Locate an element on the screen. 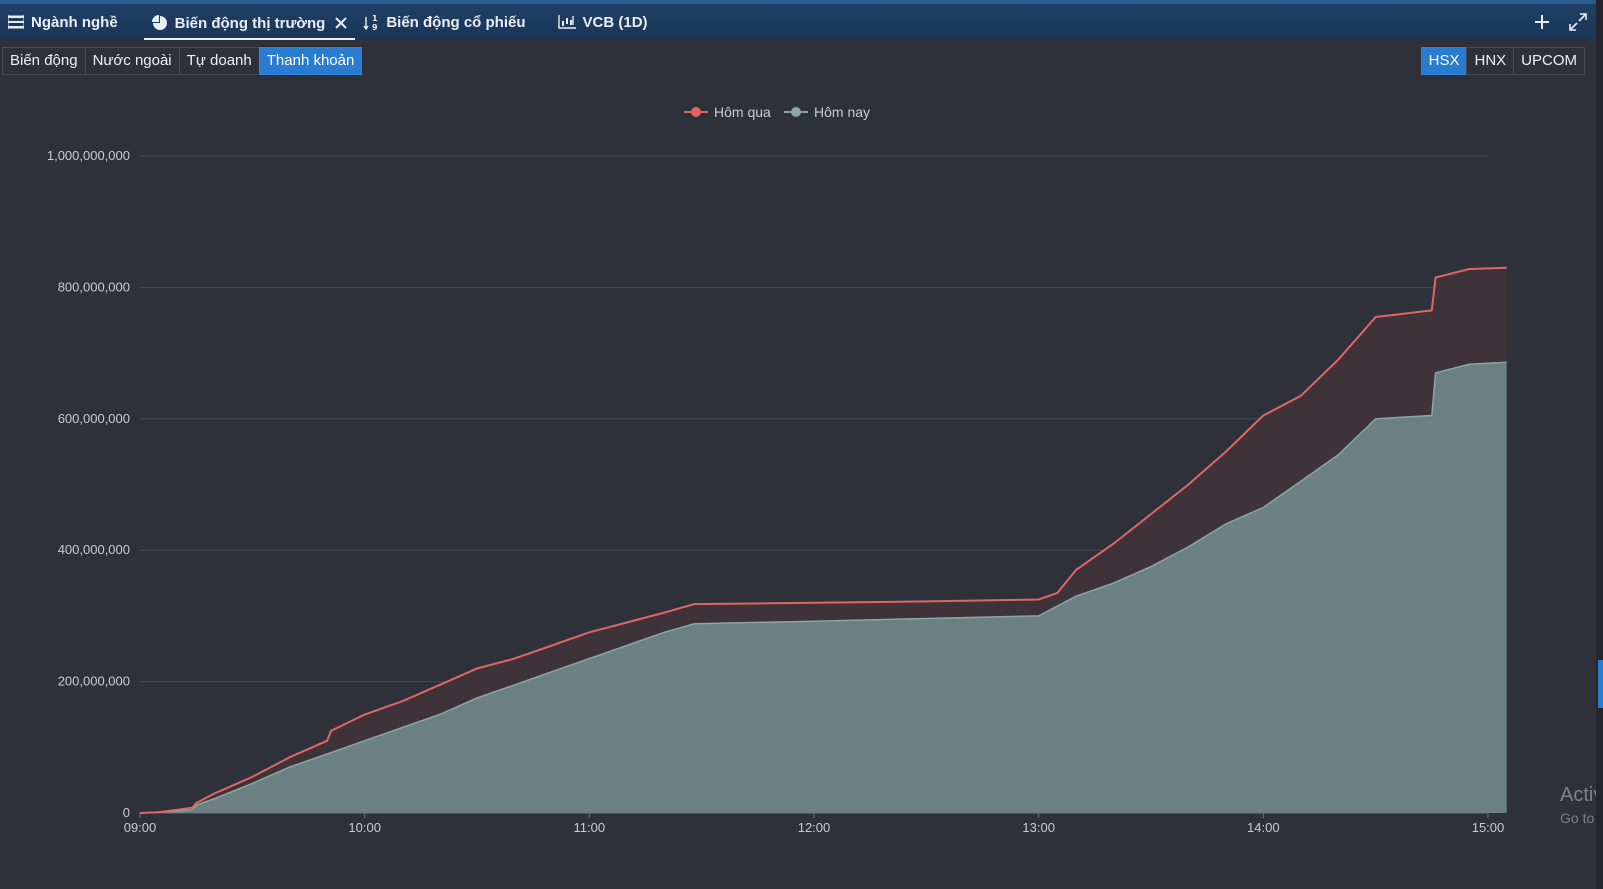  x-tick-label: 09:00 is located at coordinates (140, 827).